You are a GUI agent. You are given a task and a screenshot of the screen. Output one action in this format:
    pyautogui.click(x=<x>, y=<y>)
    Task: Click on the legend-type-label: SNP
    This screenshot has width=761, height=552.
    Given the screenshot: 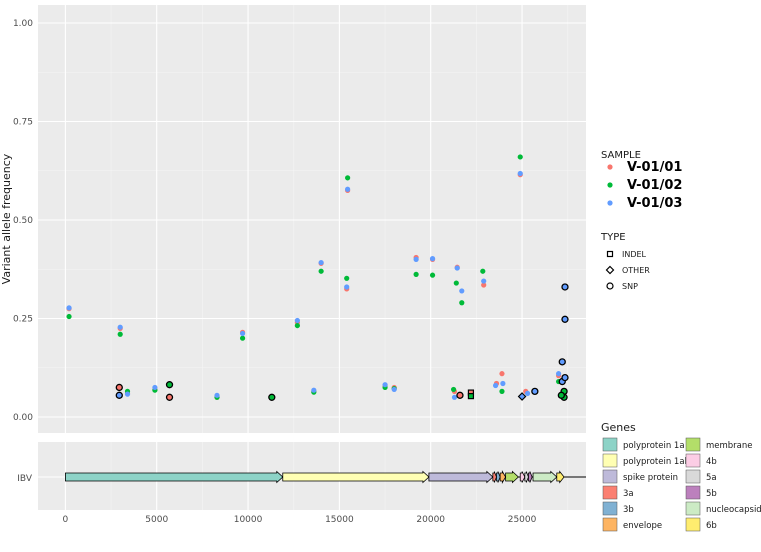 What is the action you would take?
    pyautogui.click(x=630, y=286)
    